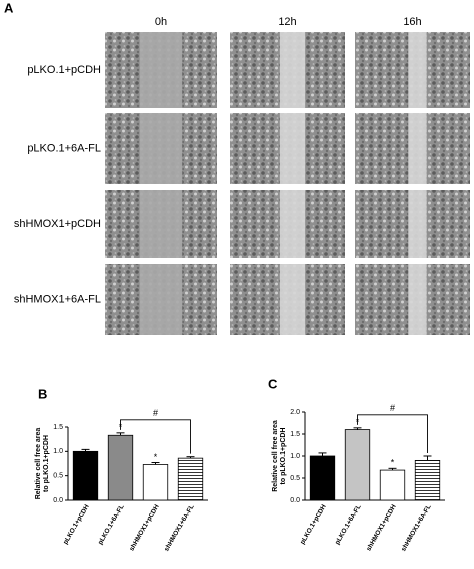 The width and height of the screenshot is (474, 569). Describe the element at coordinates (64, 148) in the screenshot. I see `row-label: pLKO.1+6A-FL` at that location.